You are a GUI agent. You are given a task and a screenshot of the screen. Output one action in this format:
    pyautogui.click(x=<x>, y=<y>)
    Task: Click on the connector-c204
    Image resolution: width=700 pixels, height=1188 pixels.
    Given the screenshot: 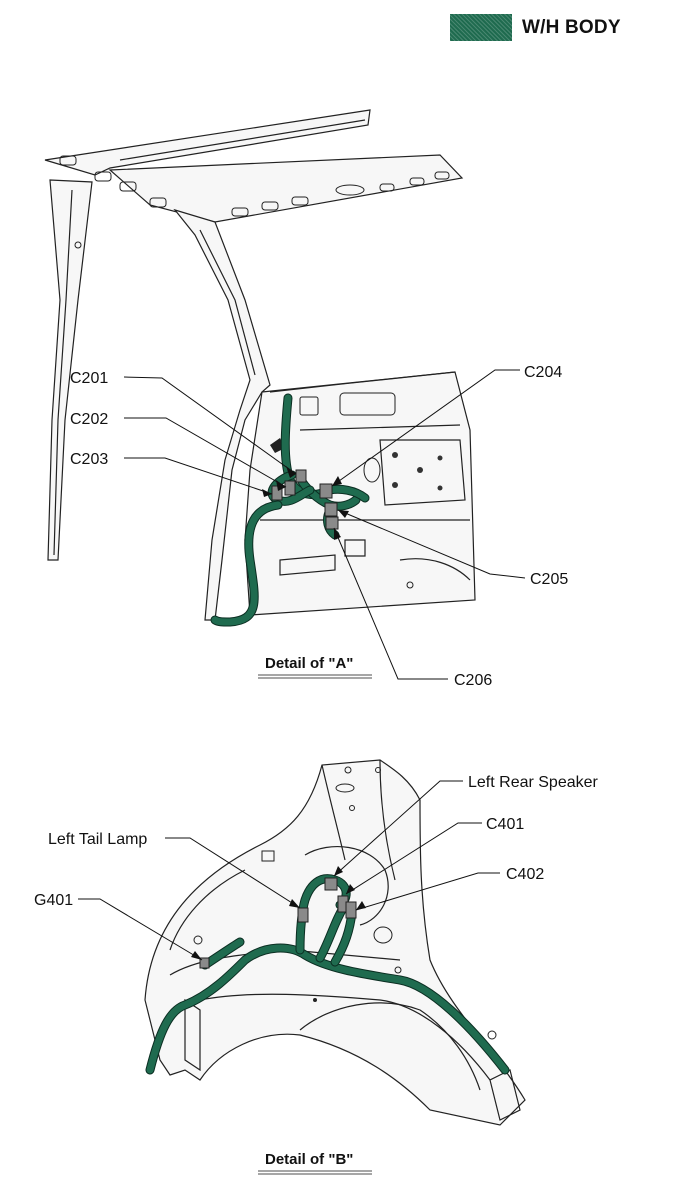 What is the action you would take?
    pyautogui.click(x=326, y=491)
    